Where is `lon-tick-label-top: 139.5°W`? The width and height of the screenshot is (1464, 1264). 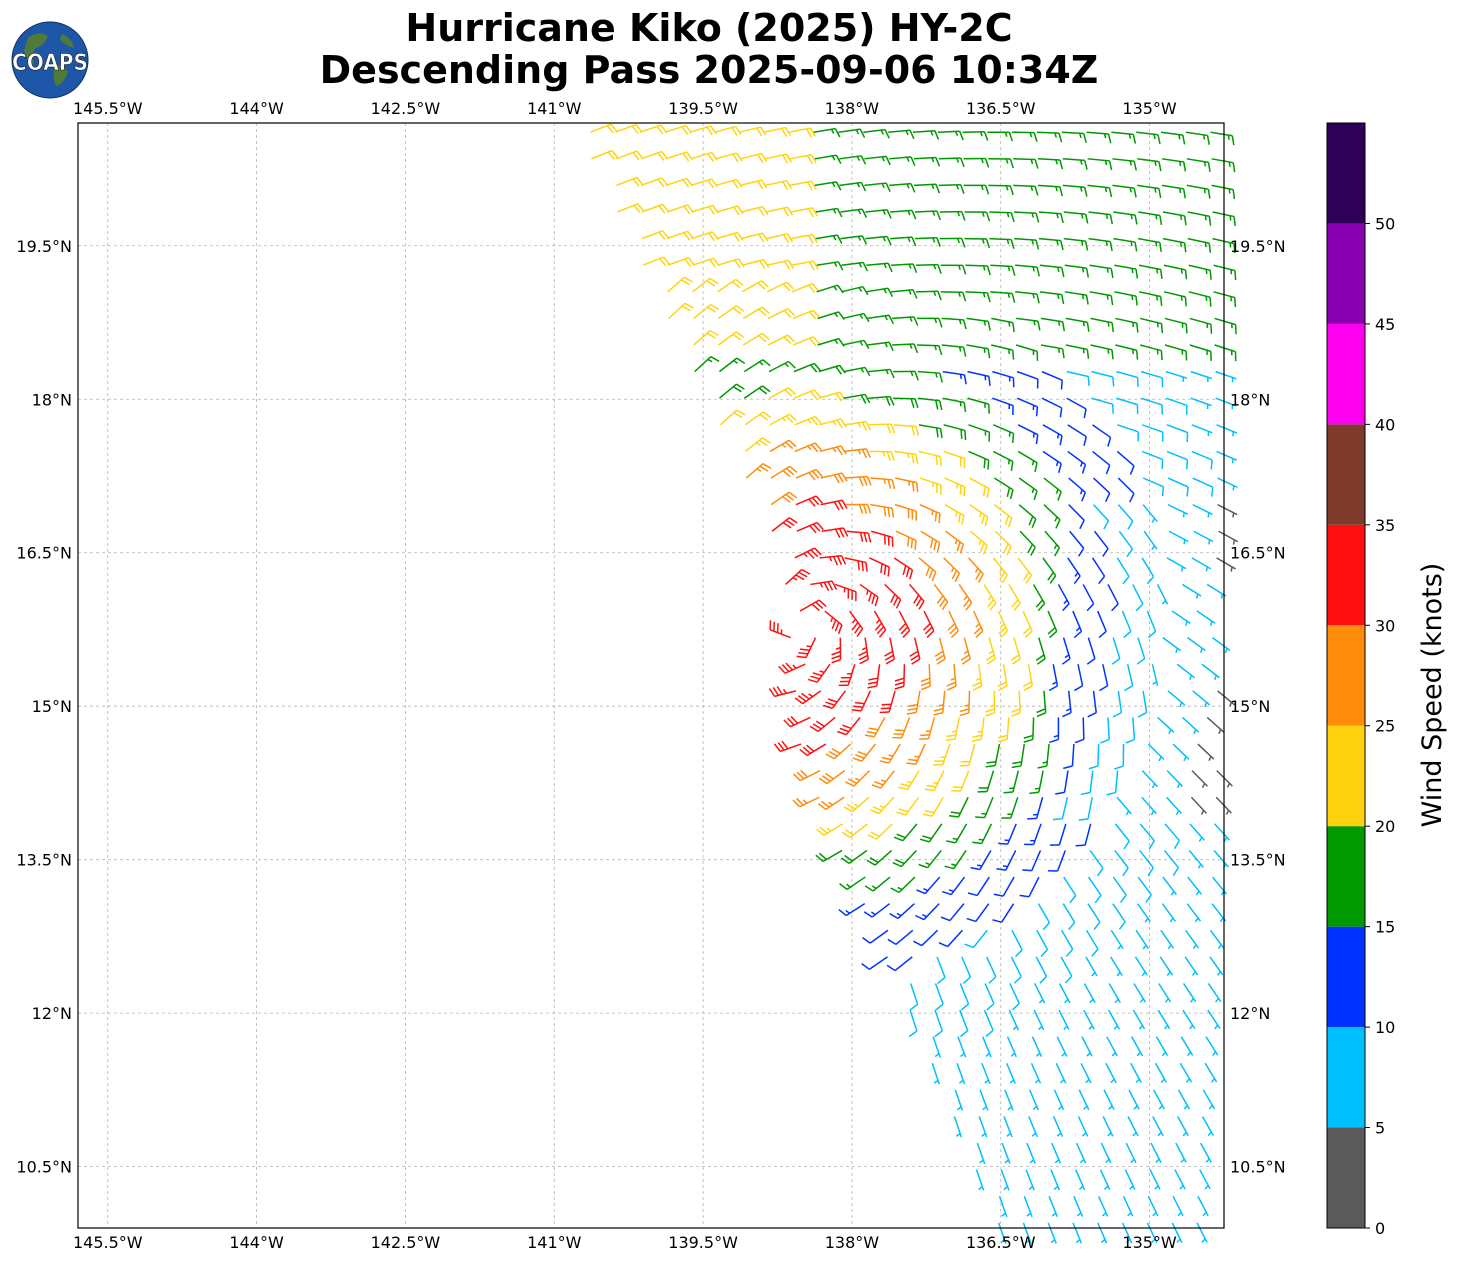 lon-tick-label-top: 139.5°W is located at coordinates (703, 108).